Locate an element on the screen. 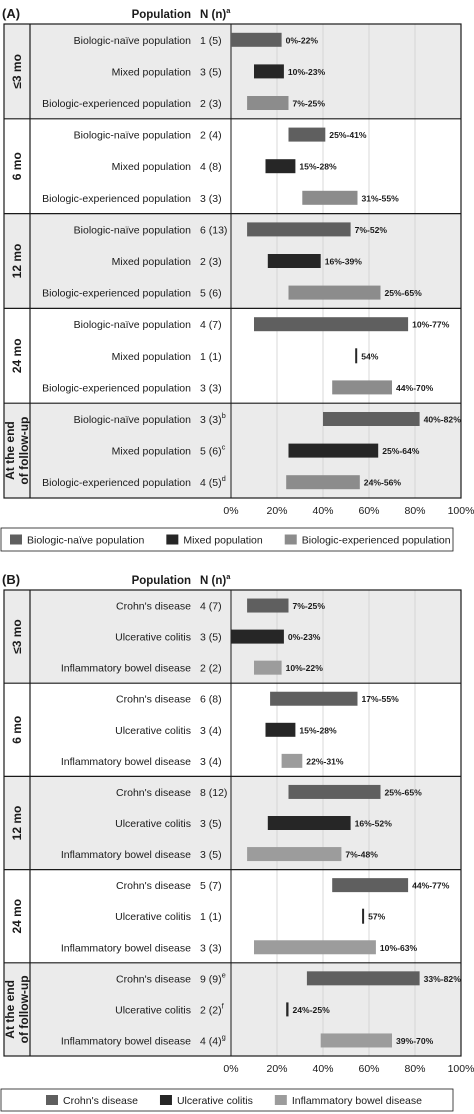  row-n-sup: f is located at coordinates (223, 1005).